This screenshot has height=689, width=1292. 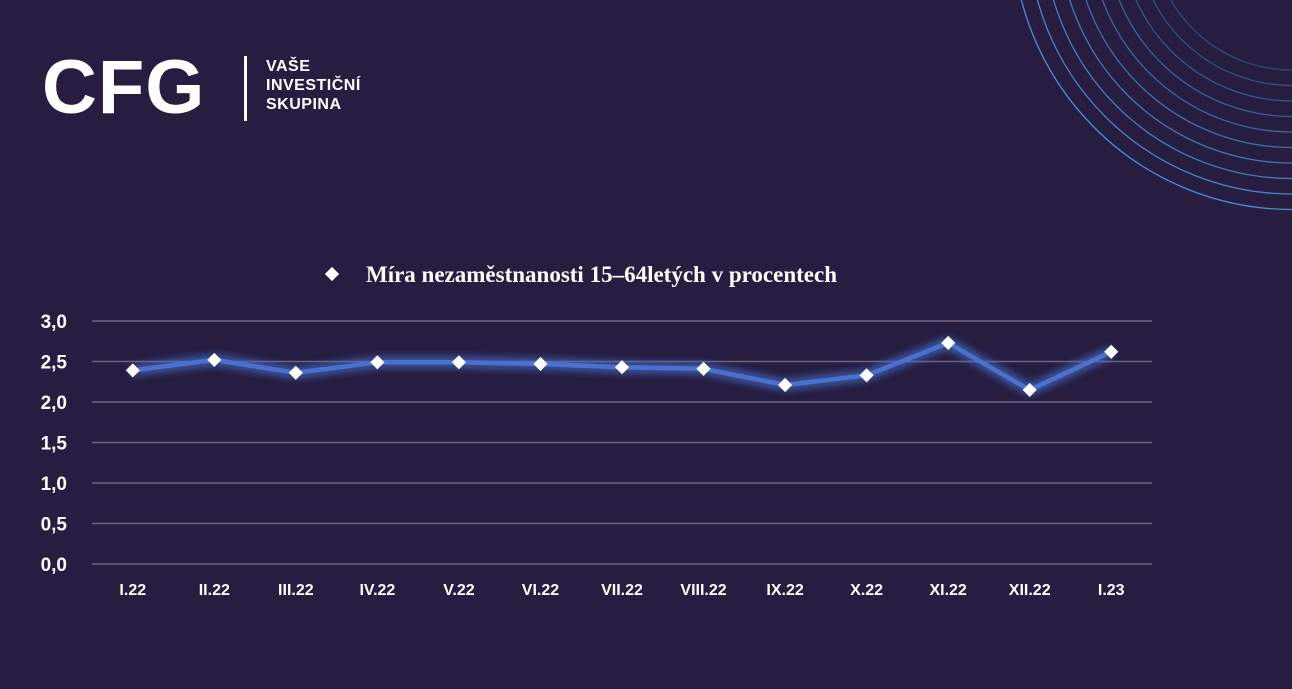 I want to click on y-axis-ticks: 3,0 2,5 2,0 1,5 1,0 0,5 0,0, so click(x=54, y=444).